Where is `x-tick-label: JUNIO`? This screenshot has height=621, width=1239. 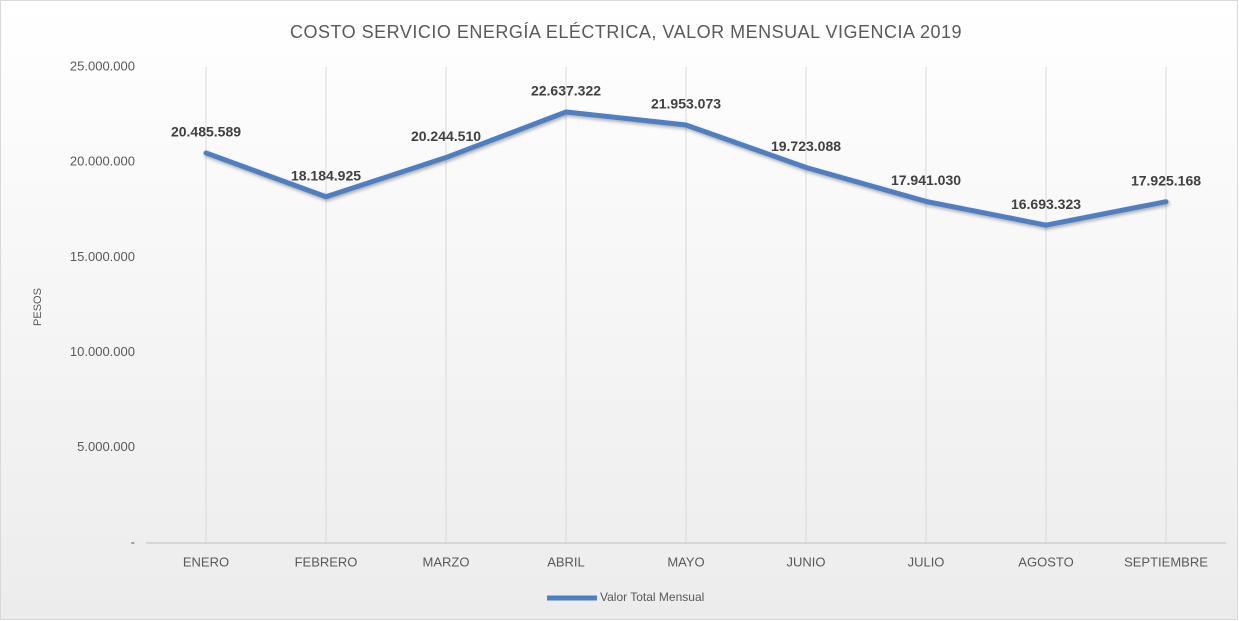
x-tick-label: JUNIO is located at coordinates (806, 561).